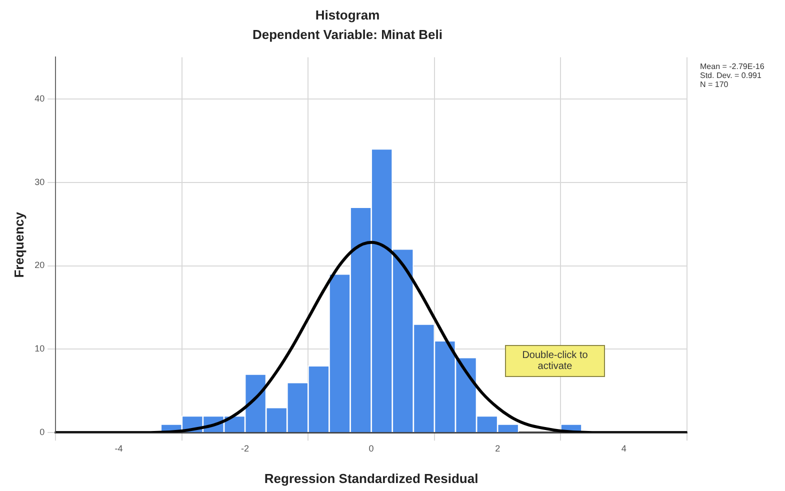  I want to click on text: Std. Dev. = 0.991, so click(731, 75).